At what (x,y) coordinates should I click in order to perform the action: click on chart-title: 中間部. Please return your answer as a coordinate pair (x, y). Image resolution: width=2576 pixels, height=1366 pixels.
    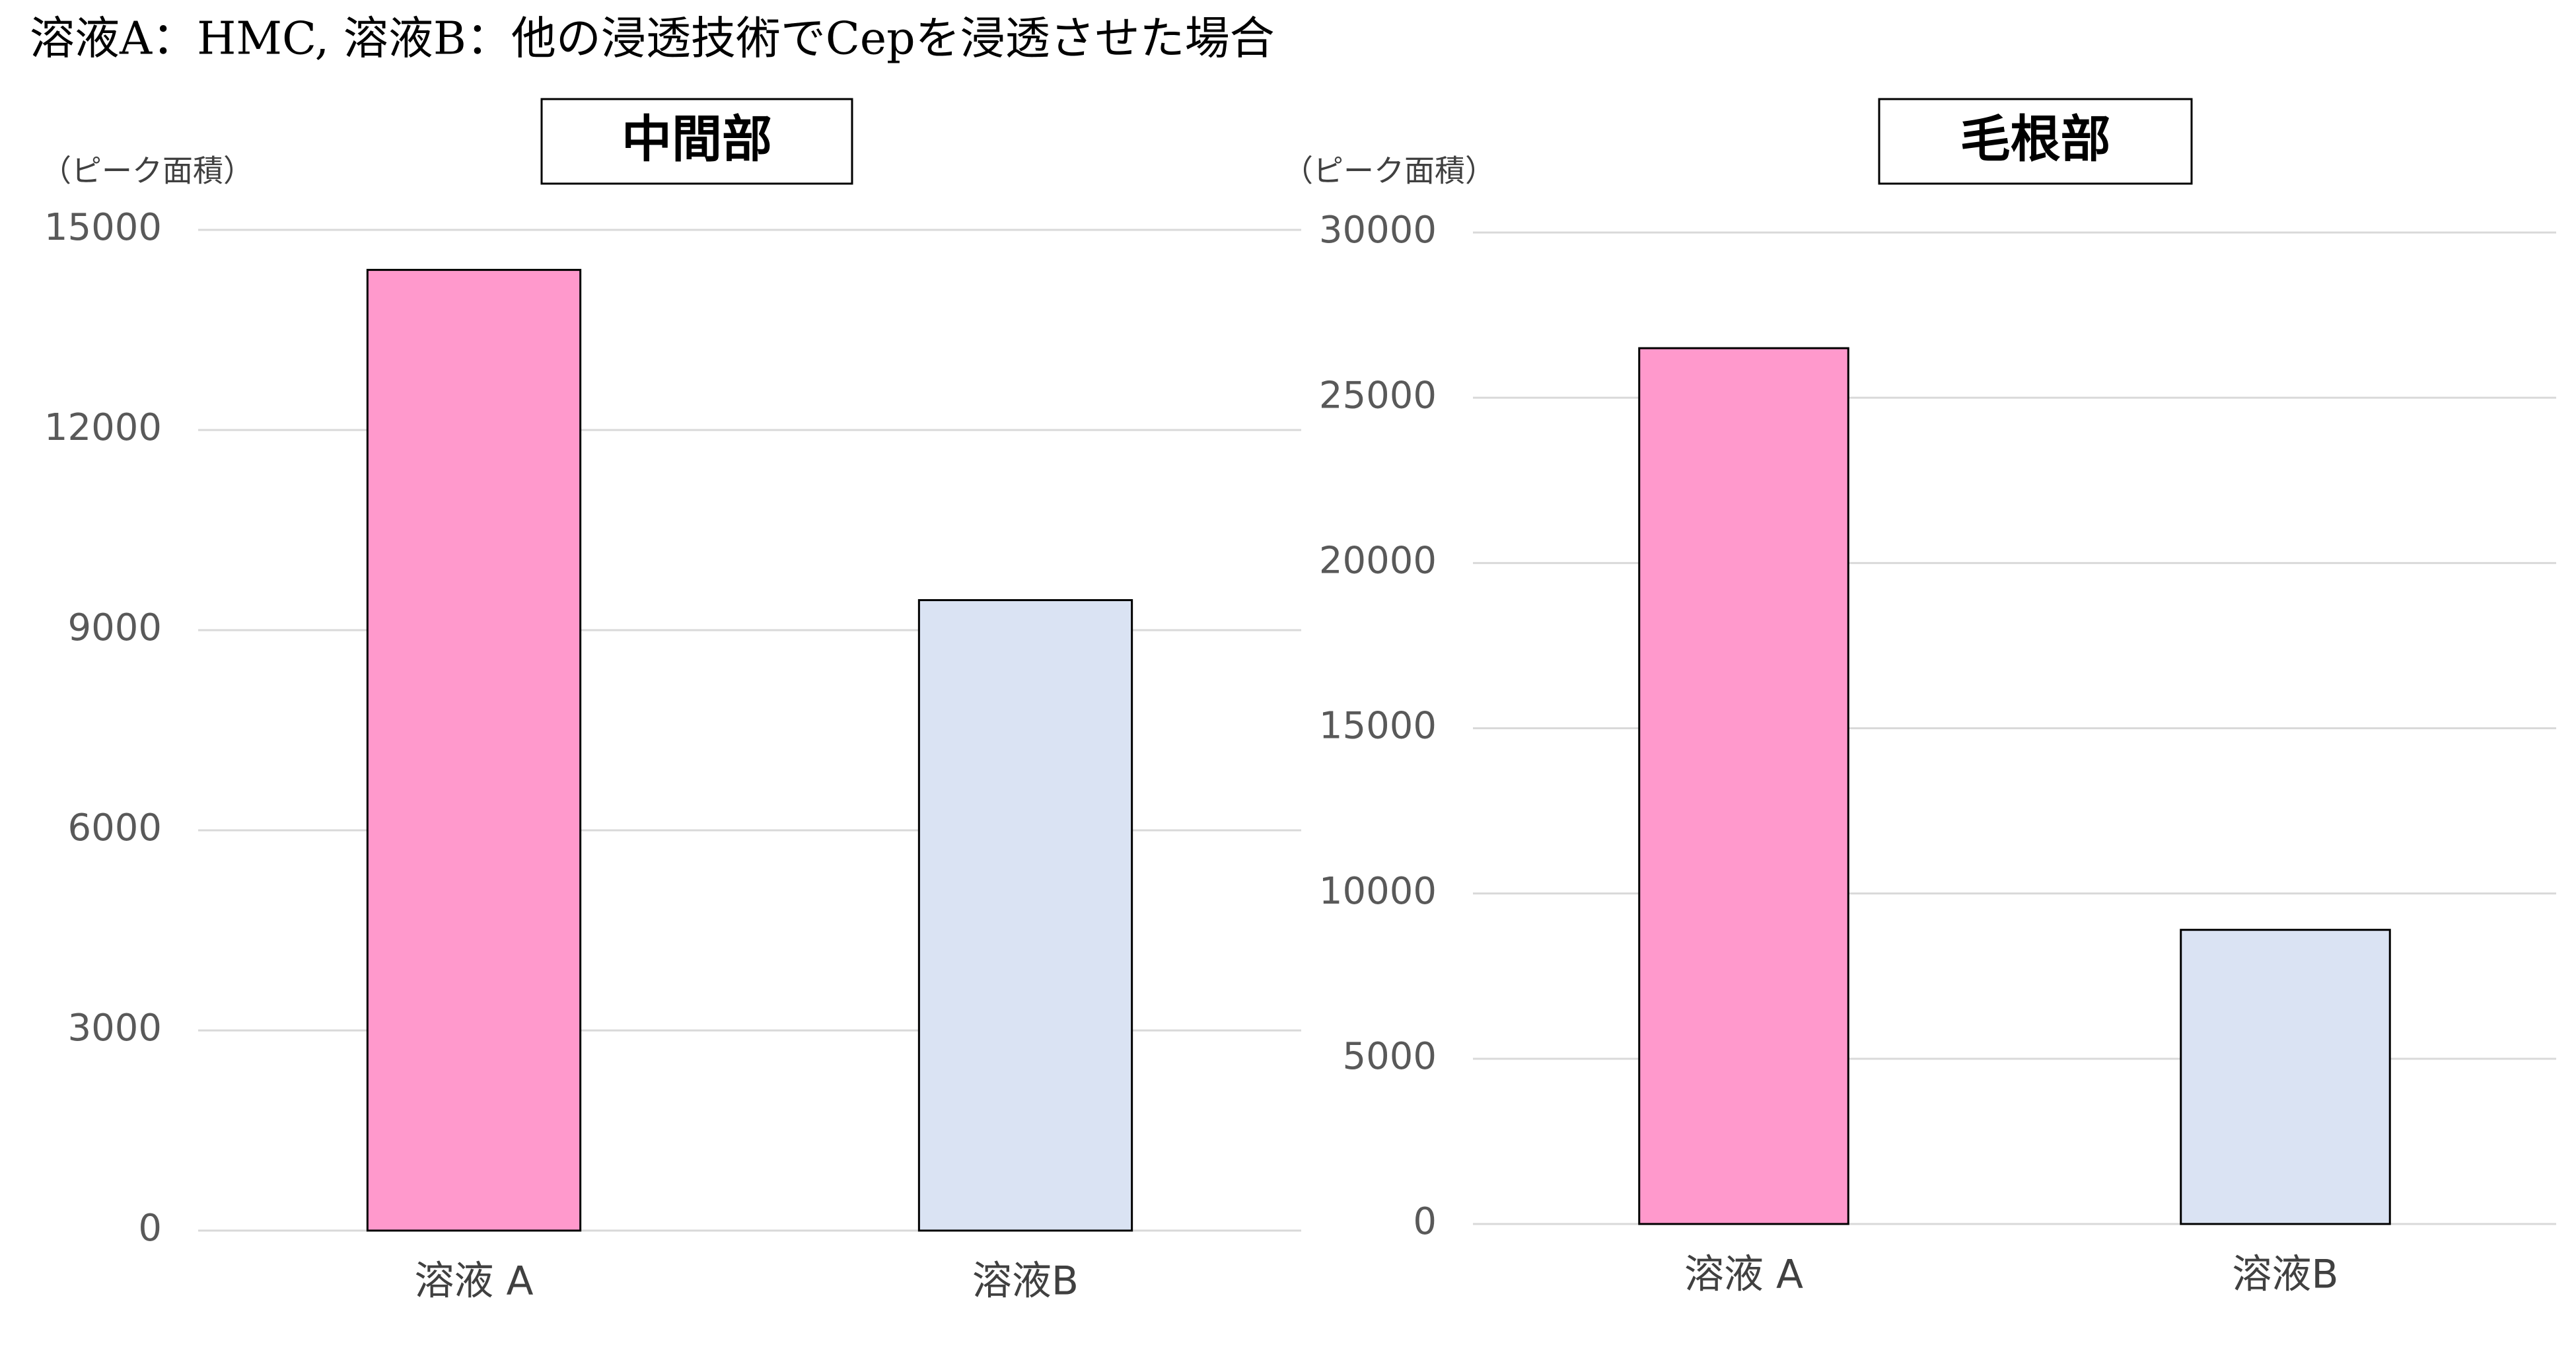
    Looking at the image, I should click on (697, 139).